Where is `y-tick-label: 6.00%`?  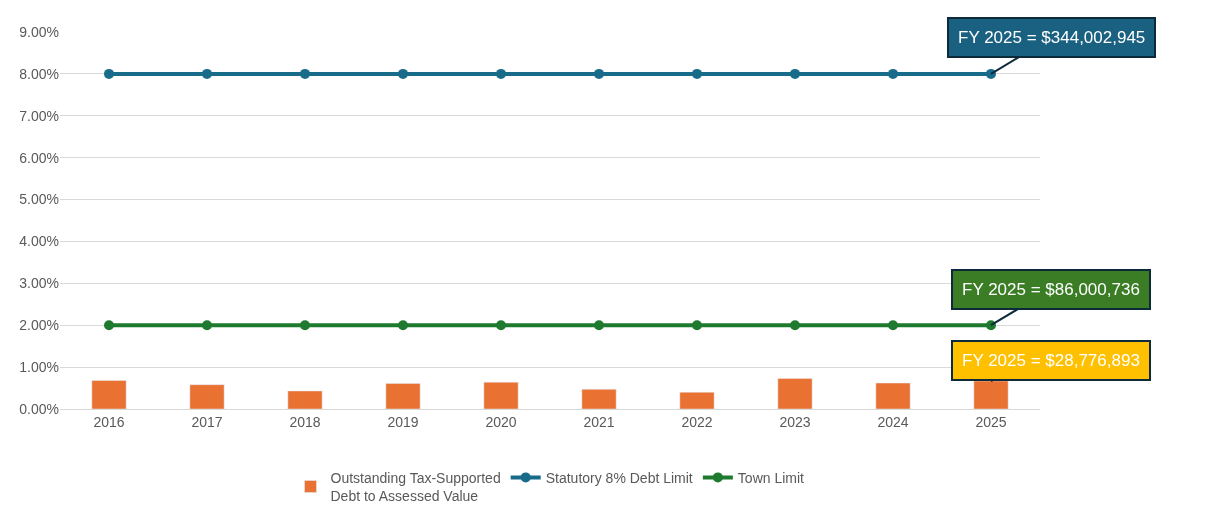
y-tick-label: 6.00% is located at coordinates (39, 157).